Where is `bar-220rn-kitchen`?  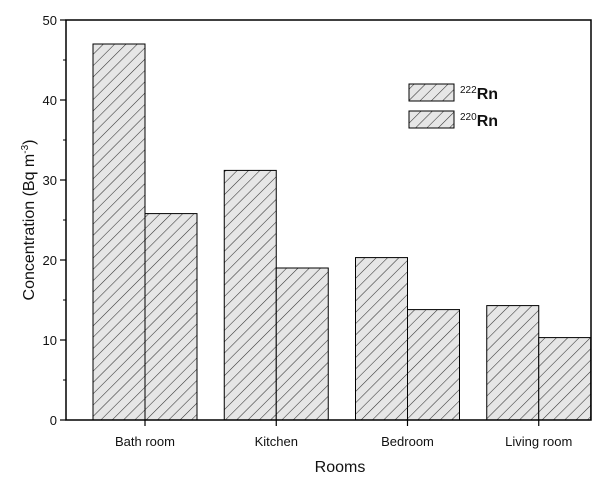 bar-220rn-kitchen is located at coordinates (302, 344).